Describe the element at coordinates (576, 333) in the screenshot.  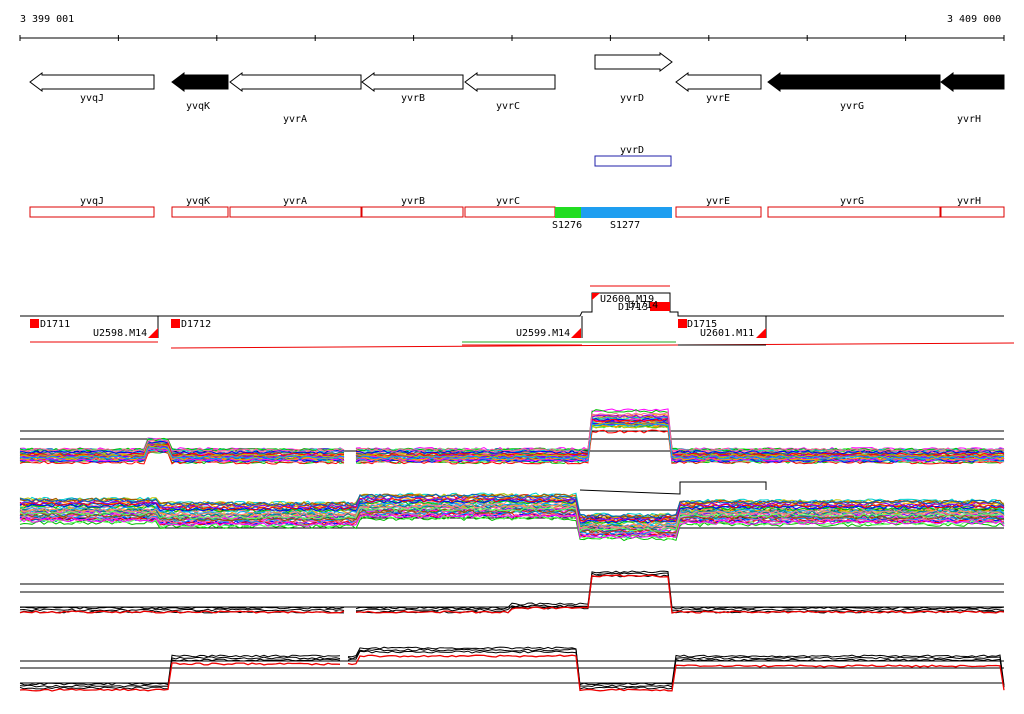
I see `up-marker-u2599` at that location.